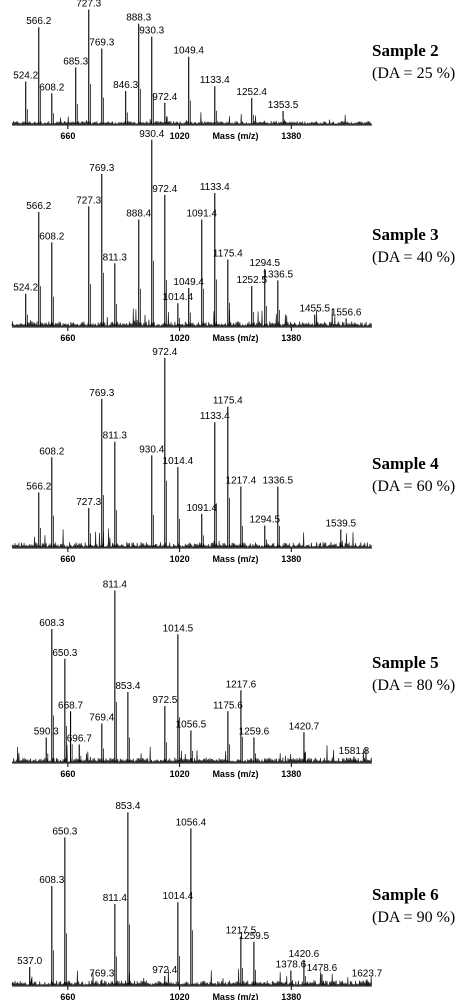 Image resolution: width=473 pixels, height=1000 pixels. What do you see at coordinates (241, 684) in the screenshot?
I see `peak-label: 1217.6` at bounding box center [241, 684].